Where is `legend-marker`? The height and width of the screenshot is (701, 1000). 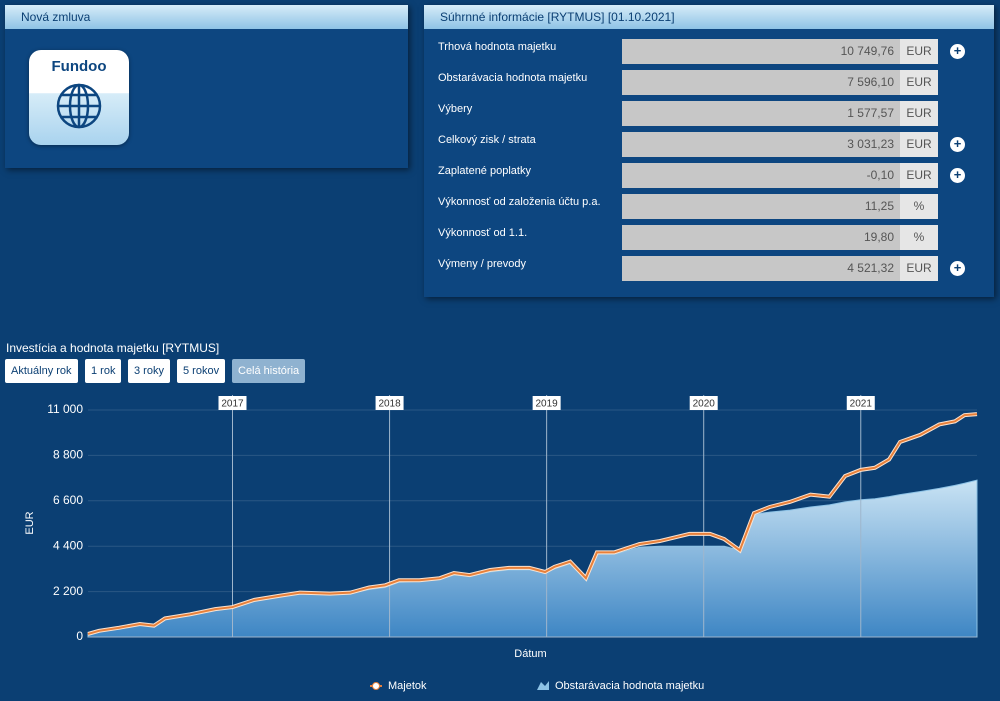
legend-marker is located at coordinates (376, 686).